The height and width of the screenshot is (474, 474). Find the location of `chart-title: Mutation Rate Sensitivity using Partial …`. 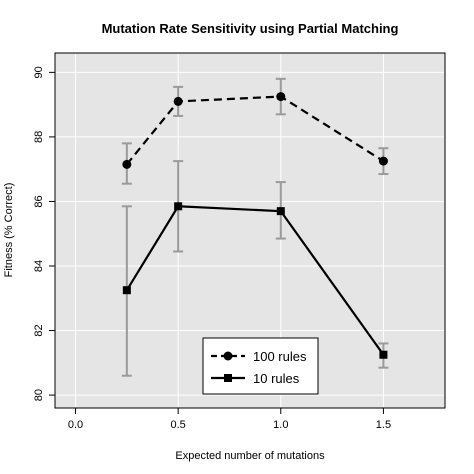

chart-title: Mutation Rate Sensitivity using Partial … is located at coordinates (250, 28).